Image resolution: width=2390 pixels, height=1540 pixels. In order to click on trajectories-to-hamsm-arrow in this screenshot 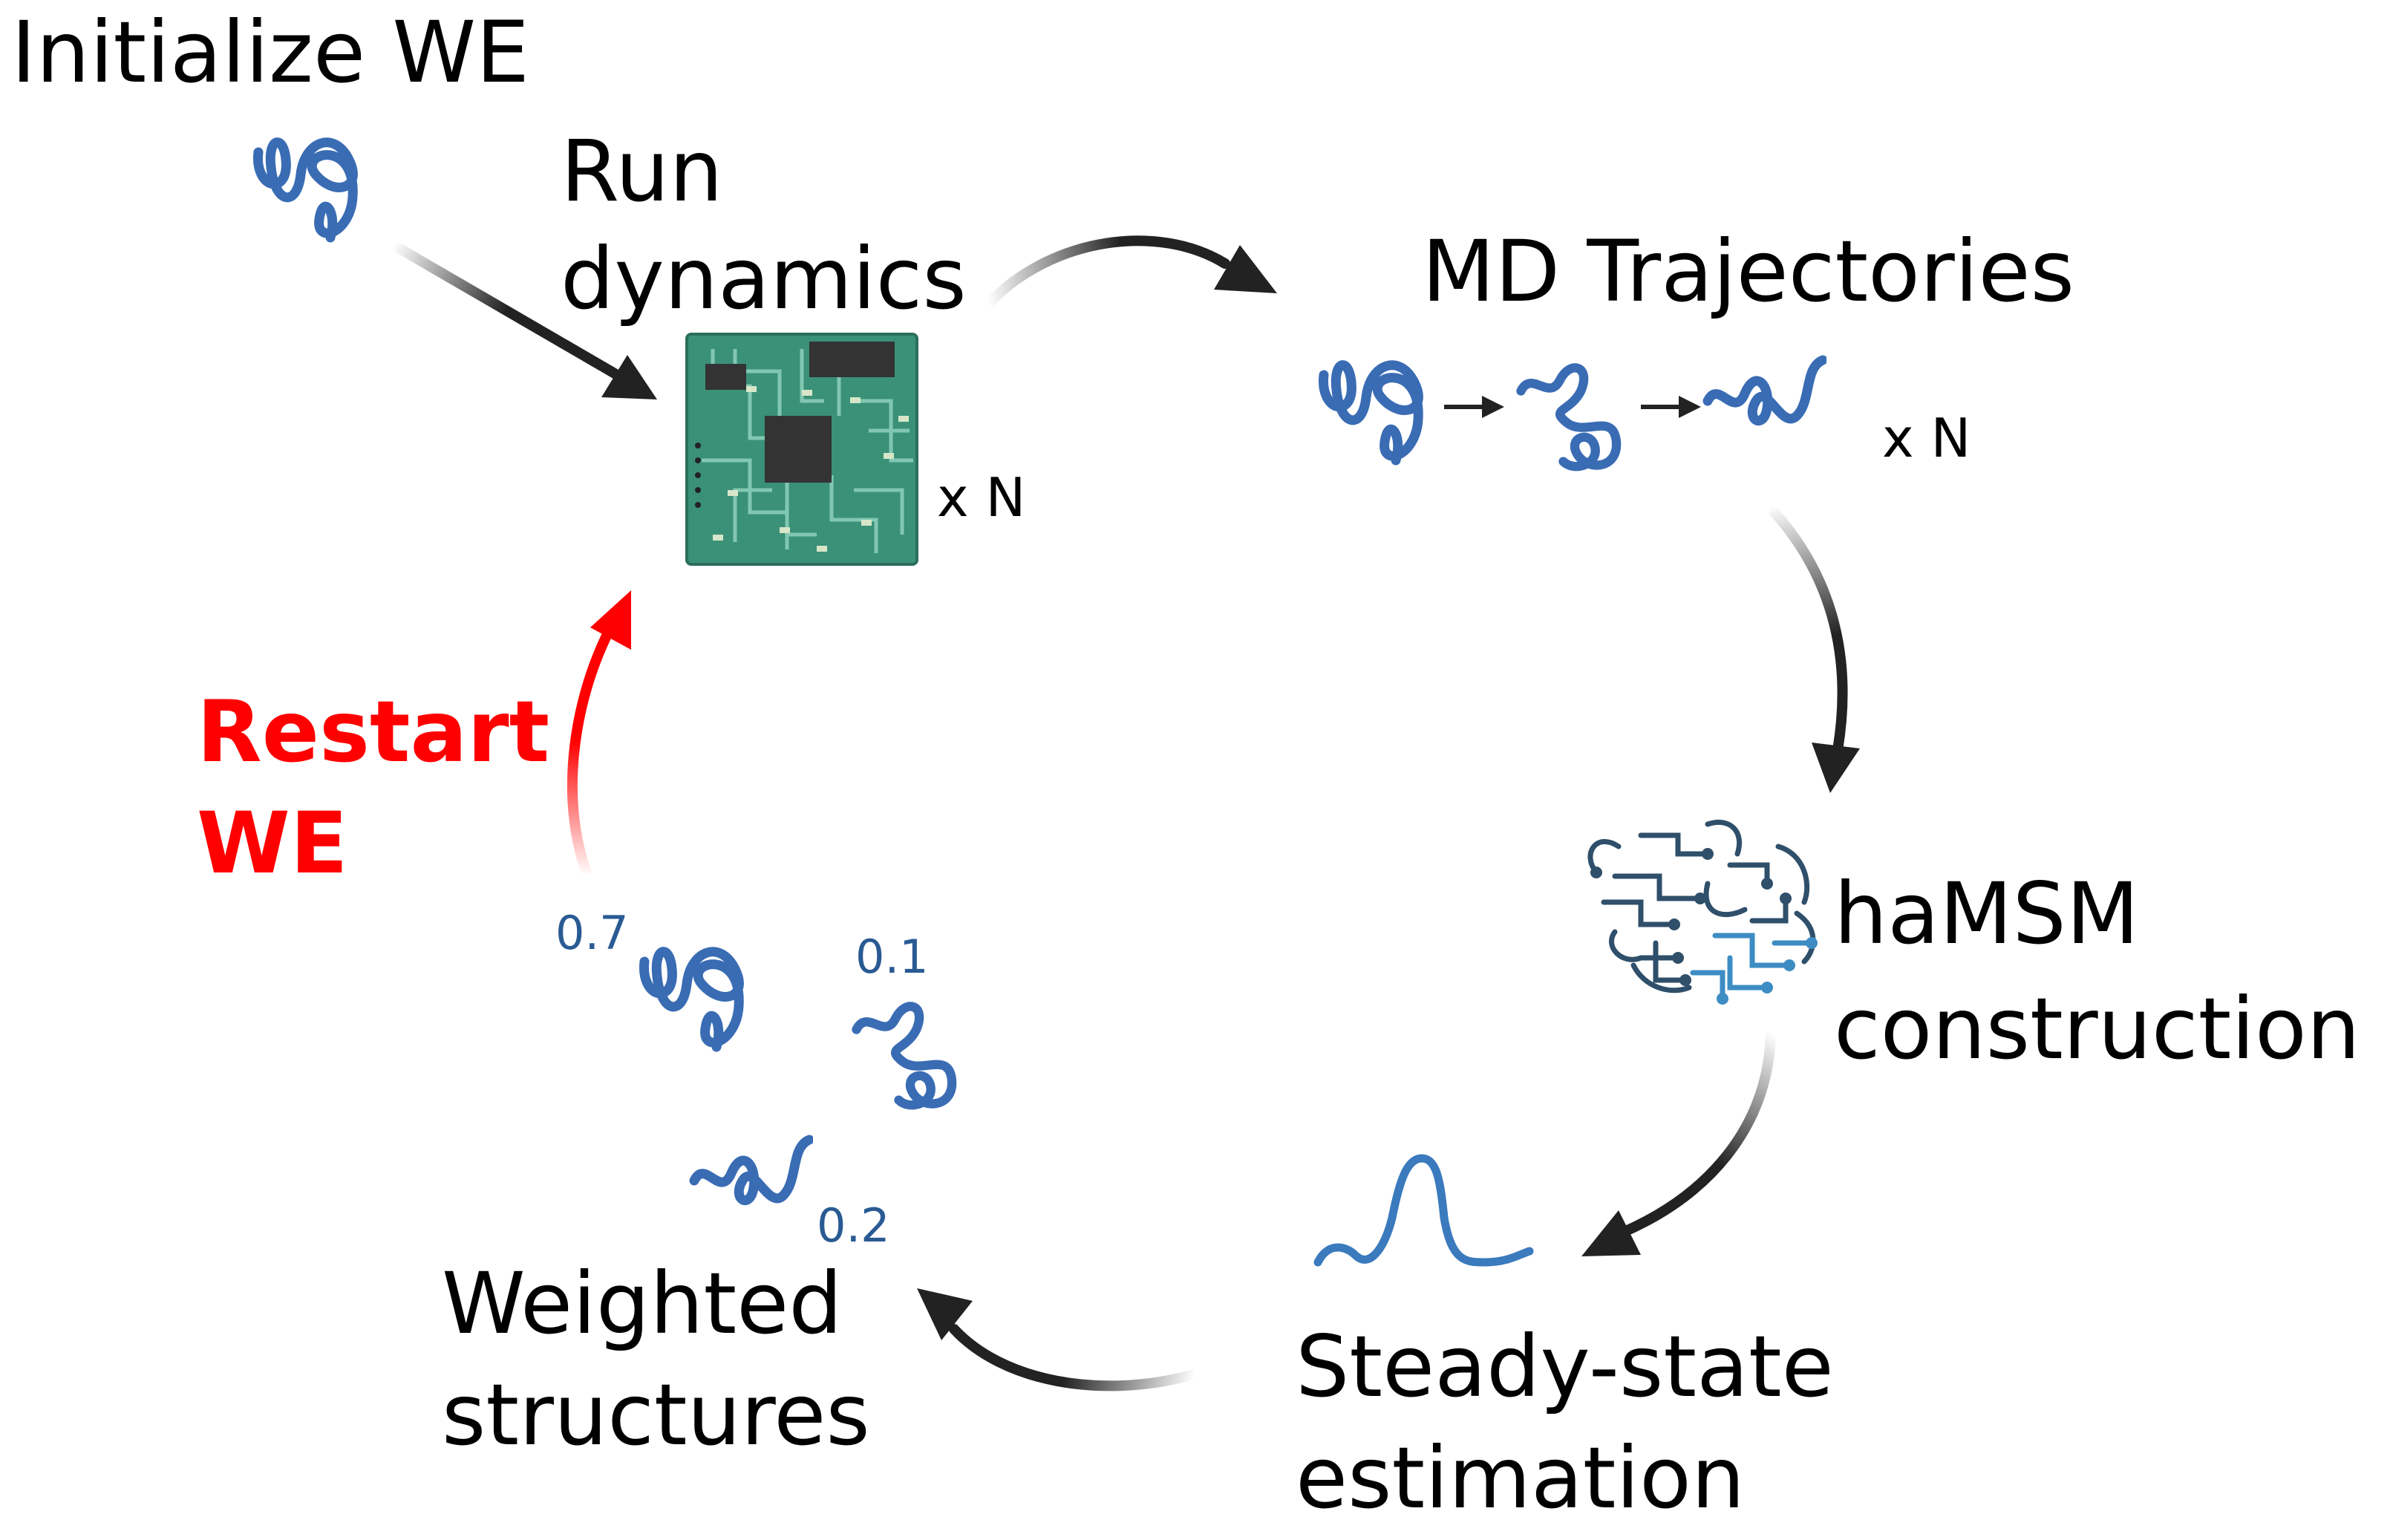, I will do `click(1814, 650)`.